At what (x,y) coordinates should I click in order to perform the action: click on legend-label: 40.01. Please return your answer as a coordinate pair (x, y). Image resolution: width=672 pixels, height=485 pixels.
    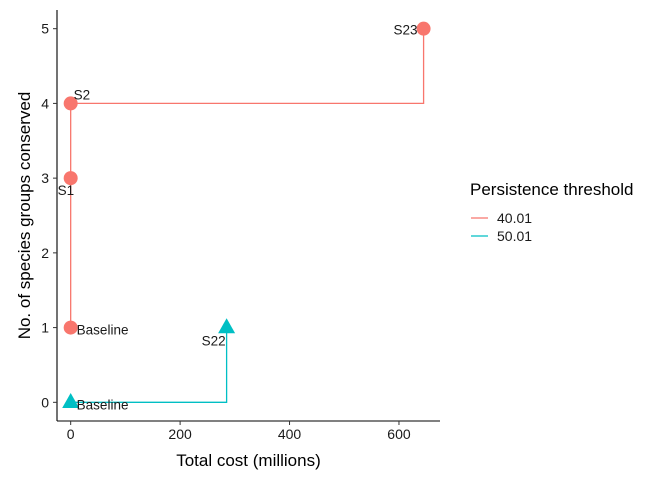
    Looking at the image, I should click on (514, 218).